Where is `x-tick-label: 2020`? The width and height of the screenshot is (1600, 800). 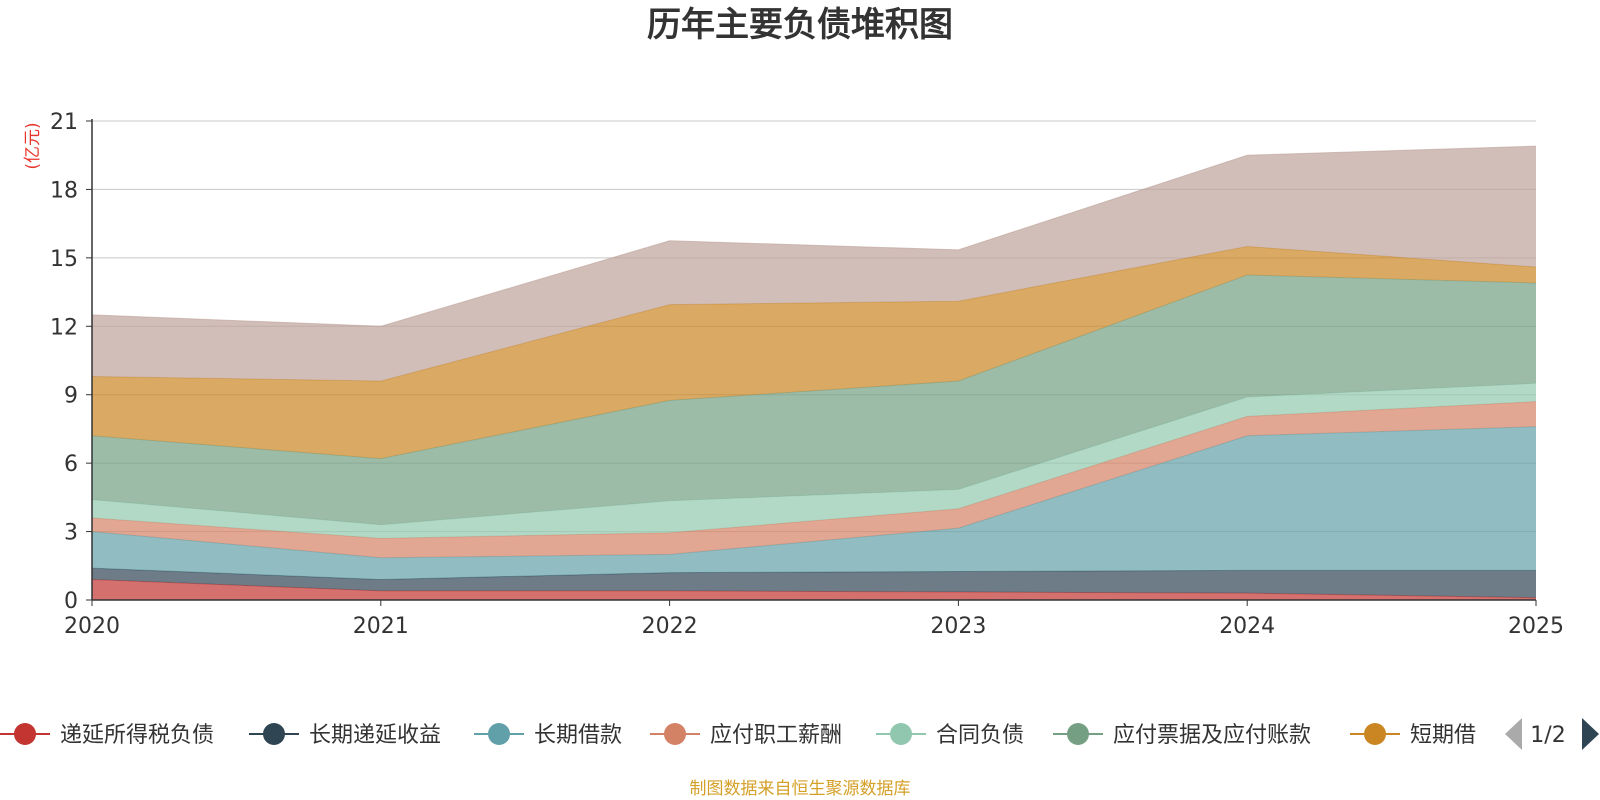 x-tick-label: 2020 is located at coordinates (92, 626).